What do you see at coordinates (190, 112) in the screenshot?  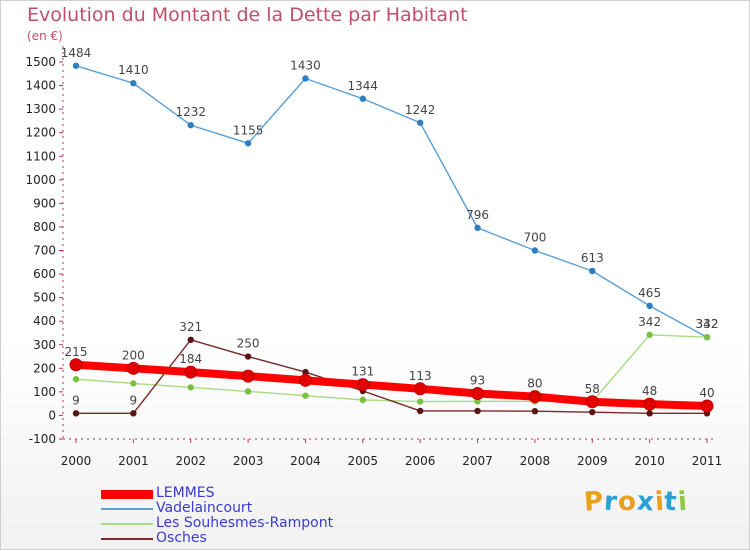 I see `data-label-vadelaincourt: 1232` at bounding box center [190, 112].